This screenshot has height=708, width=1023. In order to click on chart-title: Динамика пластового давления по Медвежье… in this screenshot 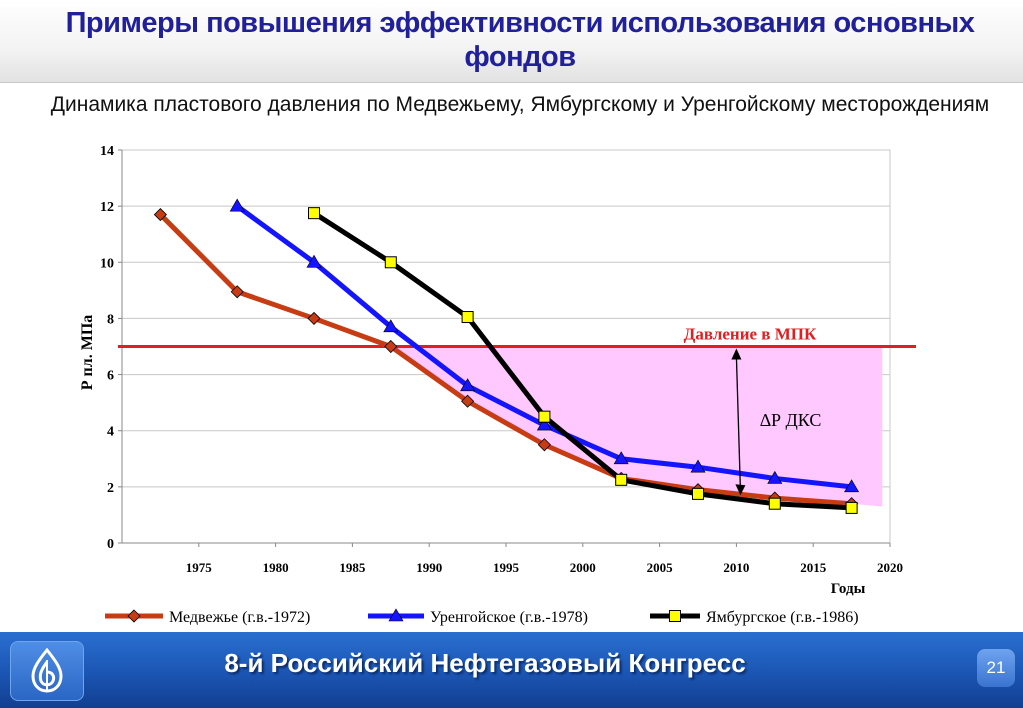, I will do `click(520, 104)`.